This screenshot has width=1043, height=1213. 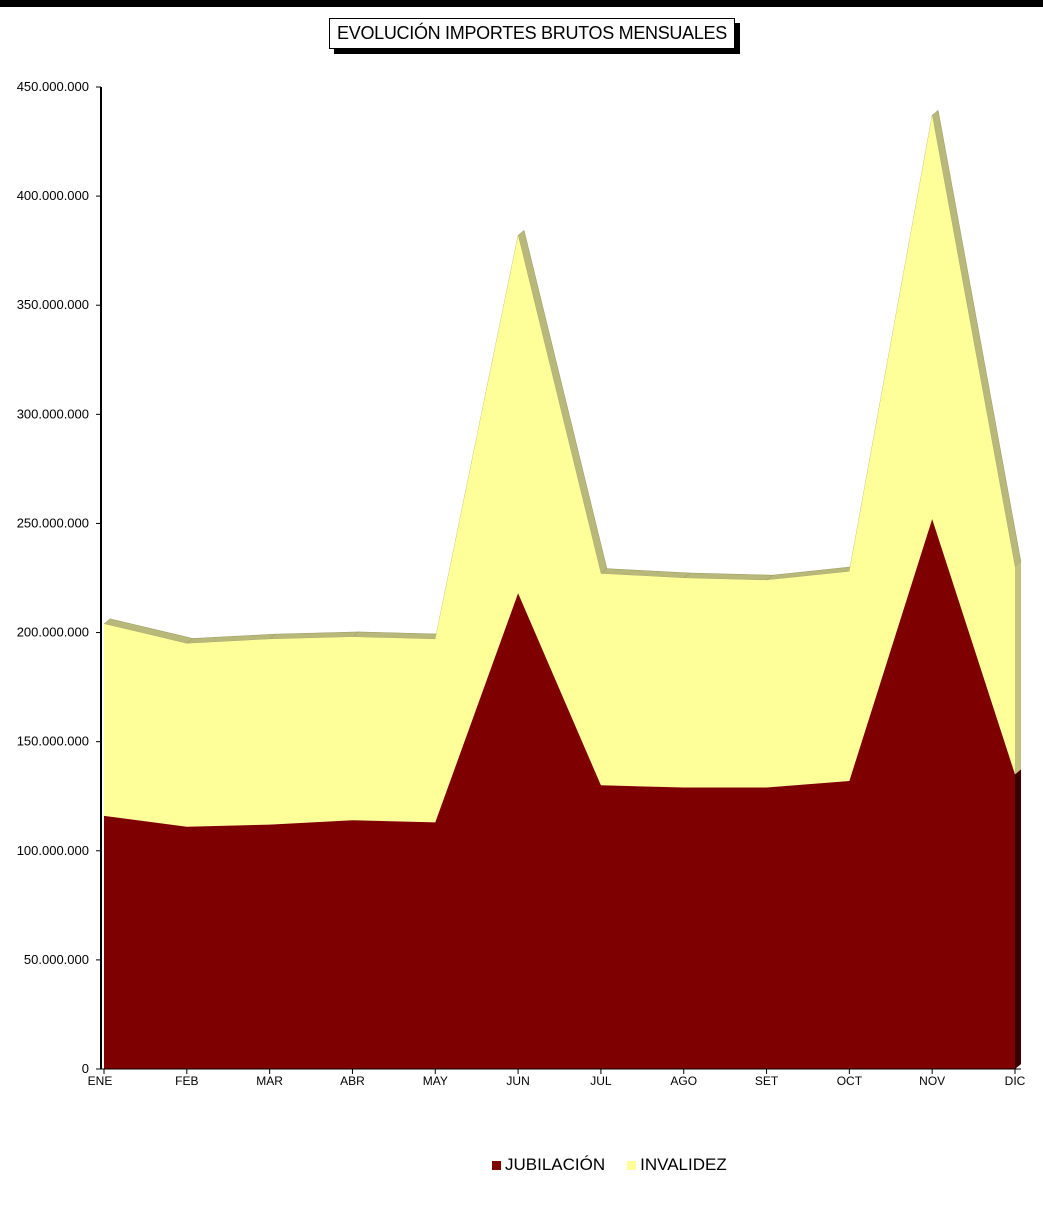 I want to click on jubilacion-side-face, so click(x=1018, y=919).